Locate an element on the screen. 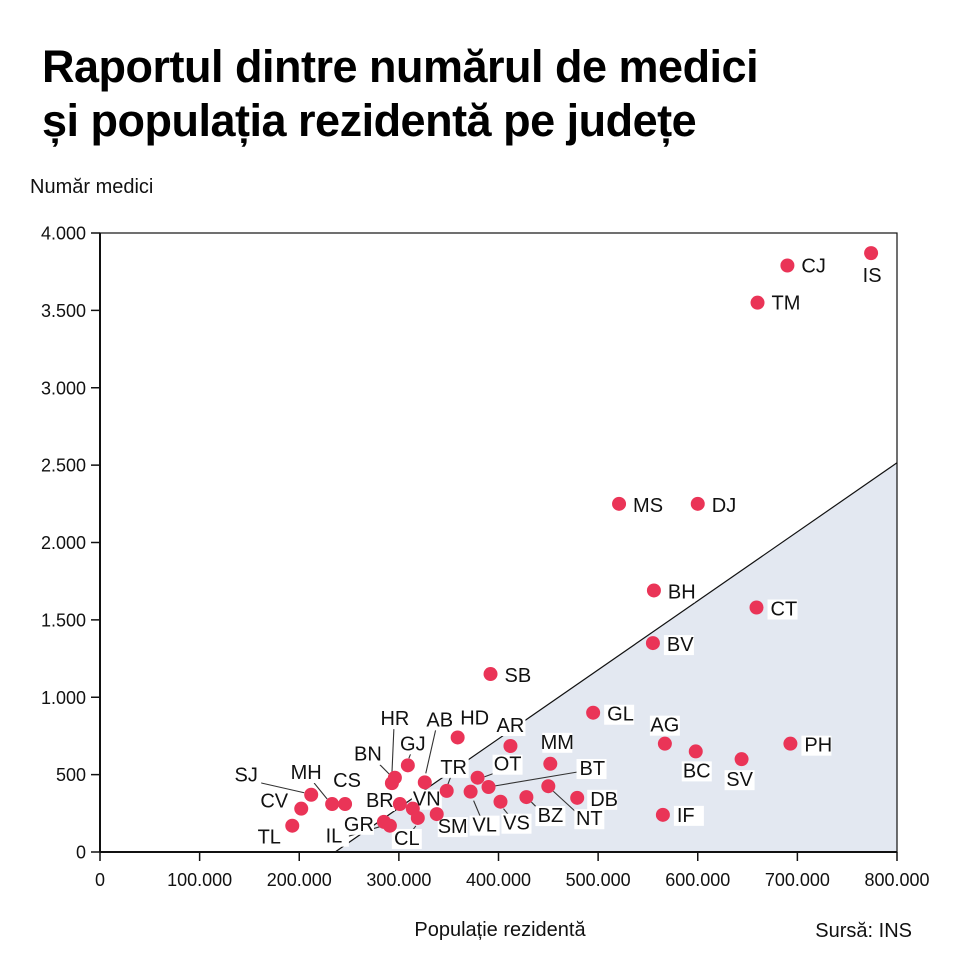  leader-line-BN is located at coordinates (385, 770).